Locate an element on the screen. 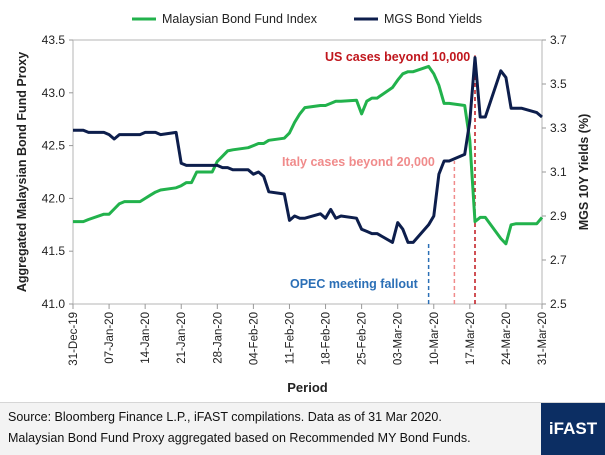 This screenshot has height=455, width=605. left-y-tick-label: 43.5 is located at coordinates (54, 40).